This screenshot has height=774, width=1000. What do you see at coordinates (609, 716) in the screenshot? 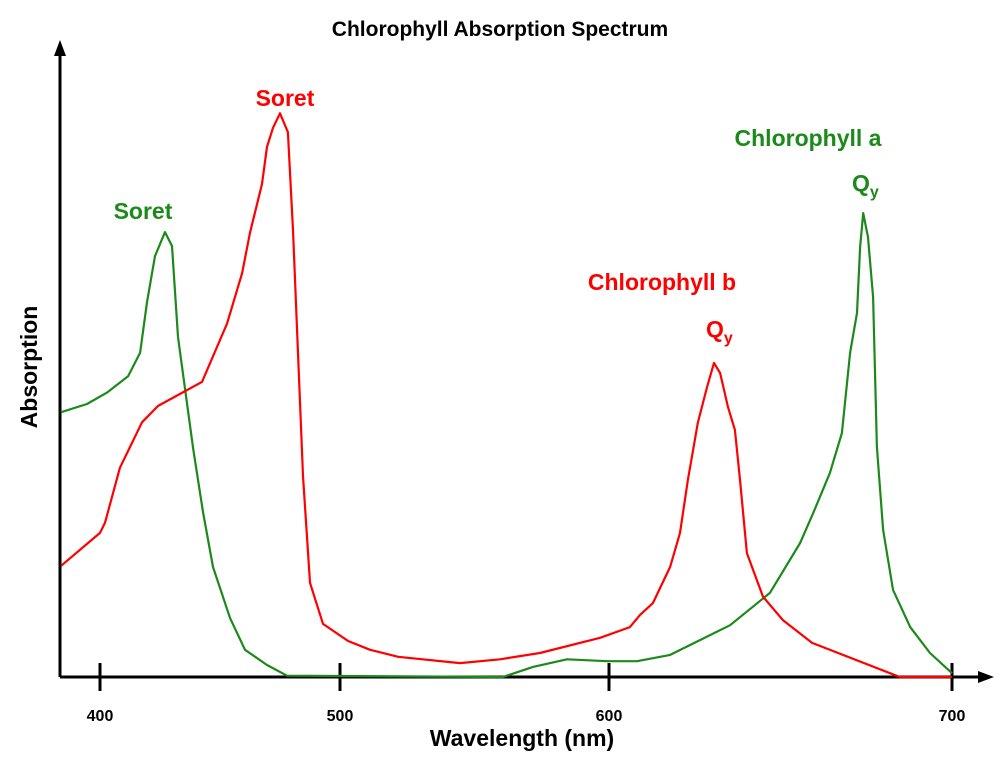
I see `x-tick-label: 600` at bounding box center [609, 716].